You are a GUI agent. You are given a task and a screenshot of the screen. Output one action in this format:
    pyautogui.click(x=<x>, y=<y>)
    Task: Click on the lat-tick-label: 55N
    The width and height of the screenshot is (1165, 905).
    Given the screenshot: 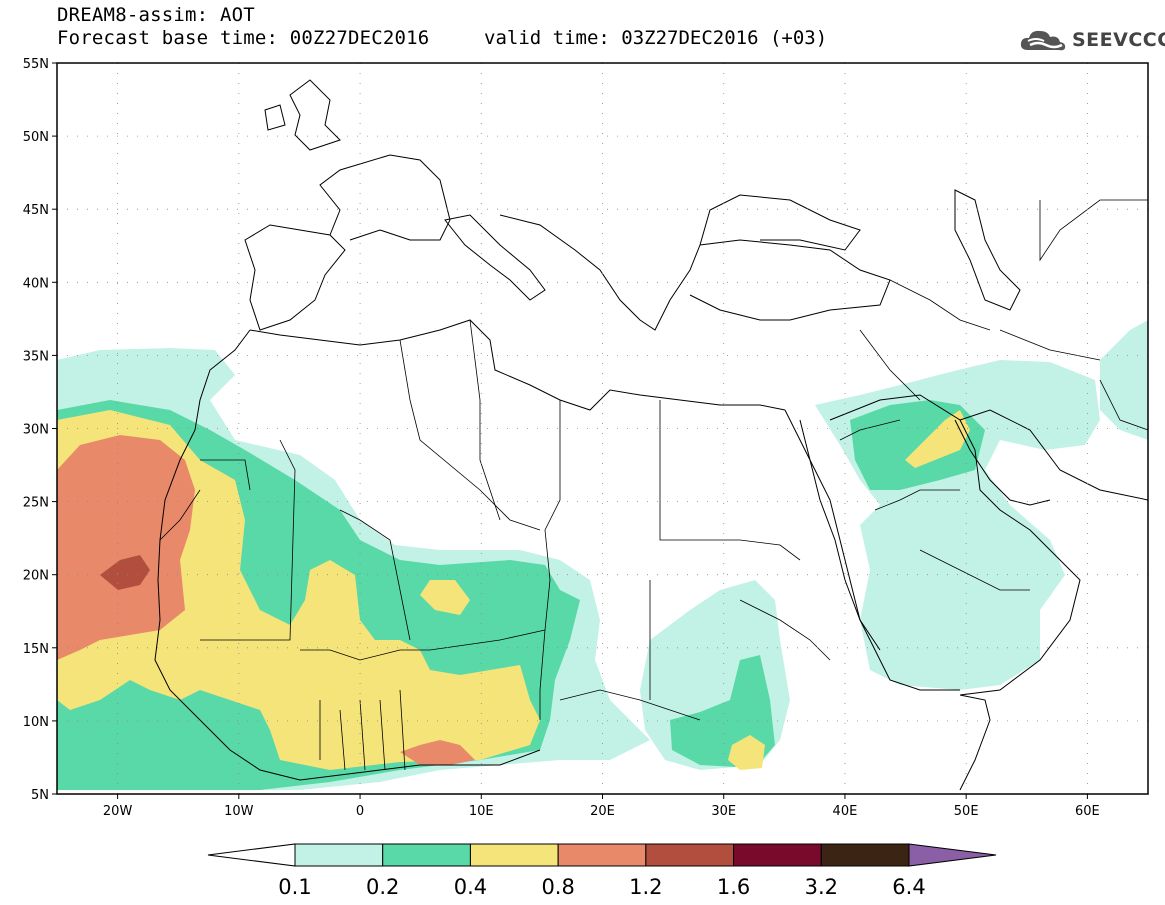 What is the action you would take?
    pyautogui.click(x=36, y=64)
    